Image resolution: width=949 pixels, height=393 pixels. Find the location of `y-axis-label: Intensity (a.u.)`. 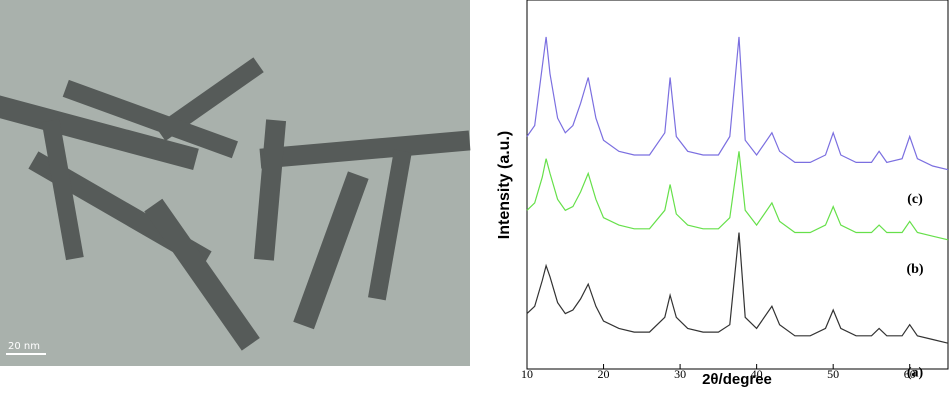

y-axis-label: Intensity (a.u.) is located at coordinates (504, 185).